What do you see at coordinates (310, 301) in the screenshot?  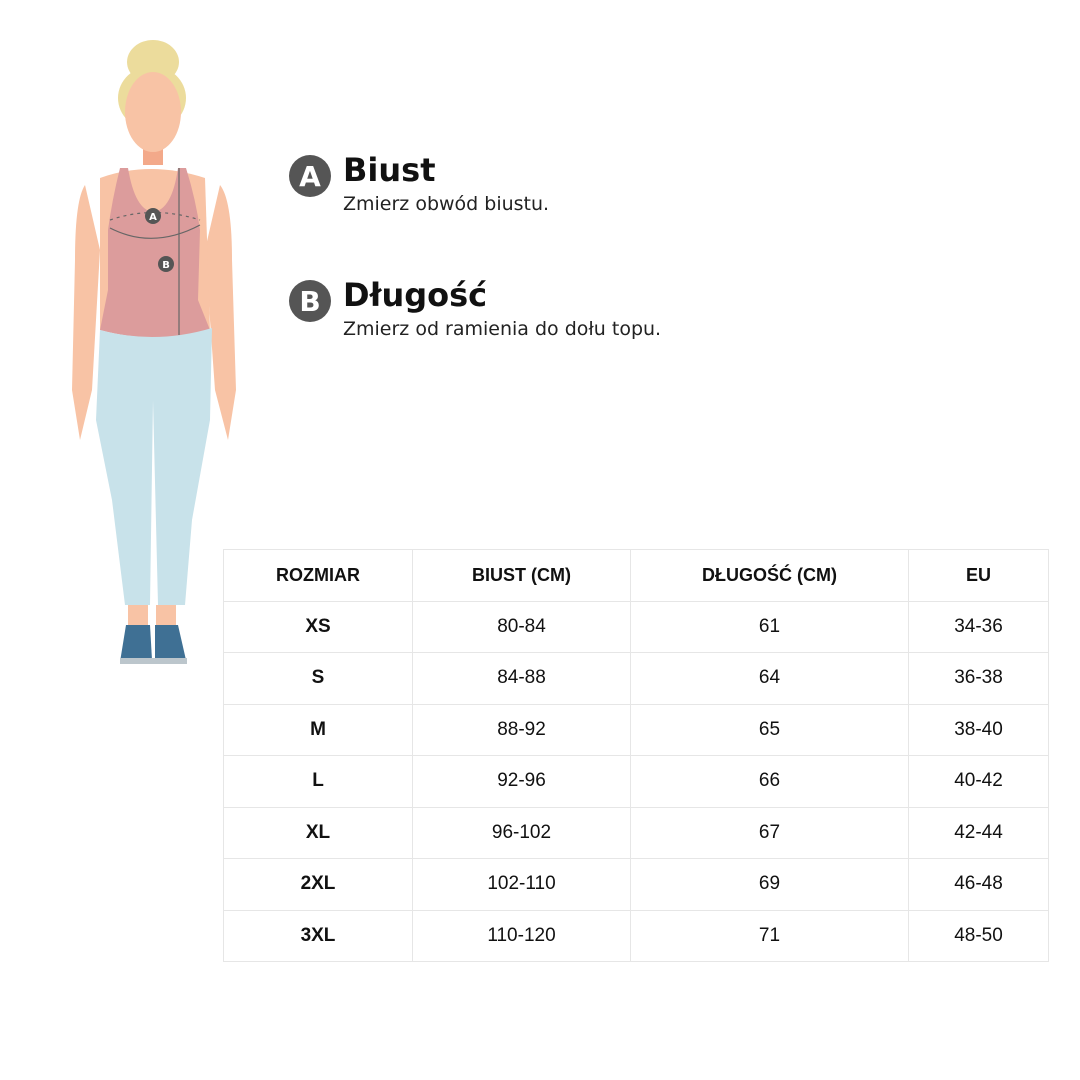 I see `badge-b-icon: B` at bounding box center [310, 301].